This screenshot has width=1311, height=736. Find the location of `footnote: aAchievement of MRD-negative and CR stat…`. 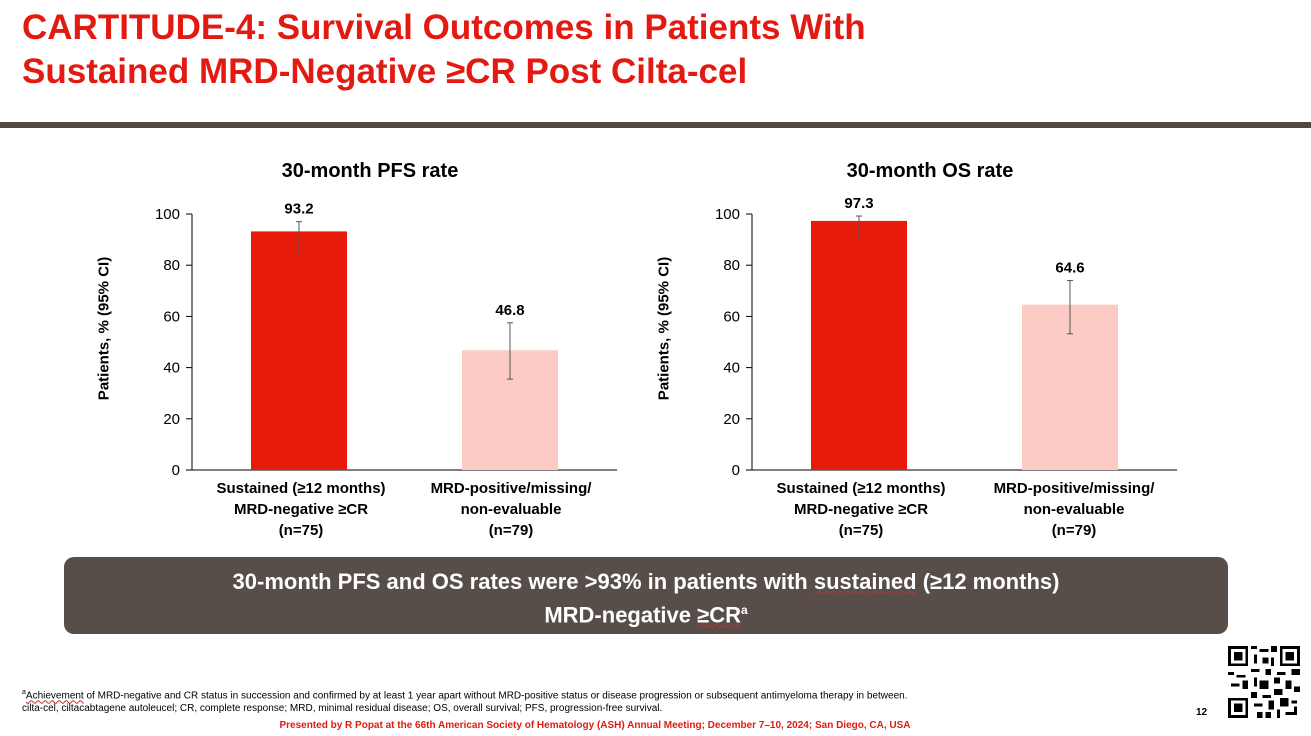

footnote: aAchievement of MRD-negative and CR stat… is located at coordinates (572, 700).